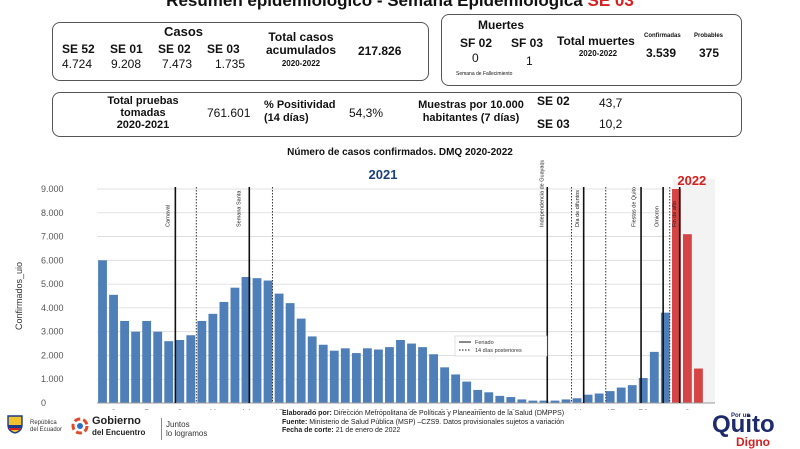  I want to click on y-tick-label: 7.000, so click(52, 237).